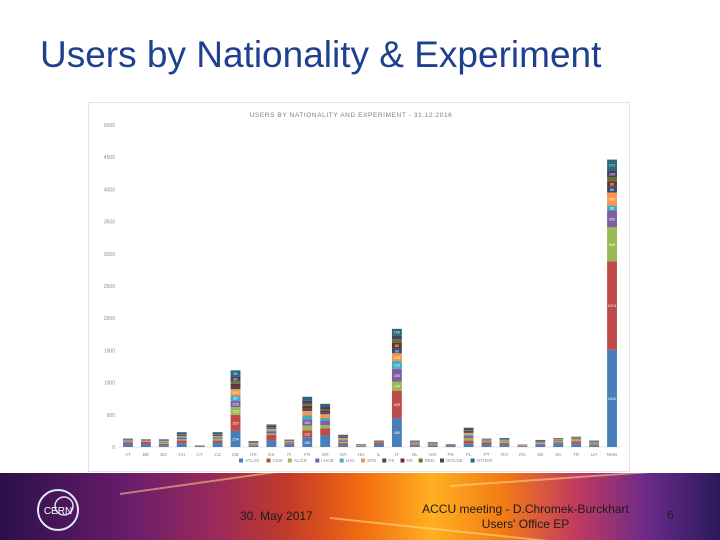 This screenshot has width=720, height=540. I want to click on x-tick-label: GR, so click(344, 455).